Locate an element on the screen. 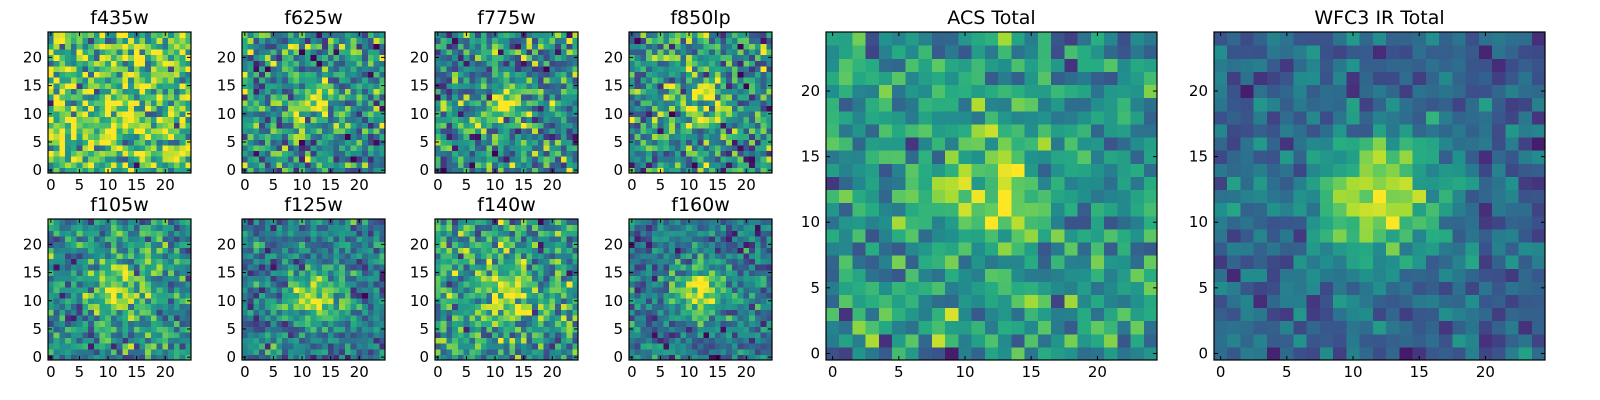 The width and height of the screenshot is (1600, 400). x-tick-label: 5 is located at coordinates (274, 185).